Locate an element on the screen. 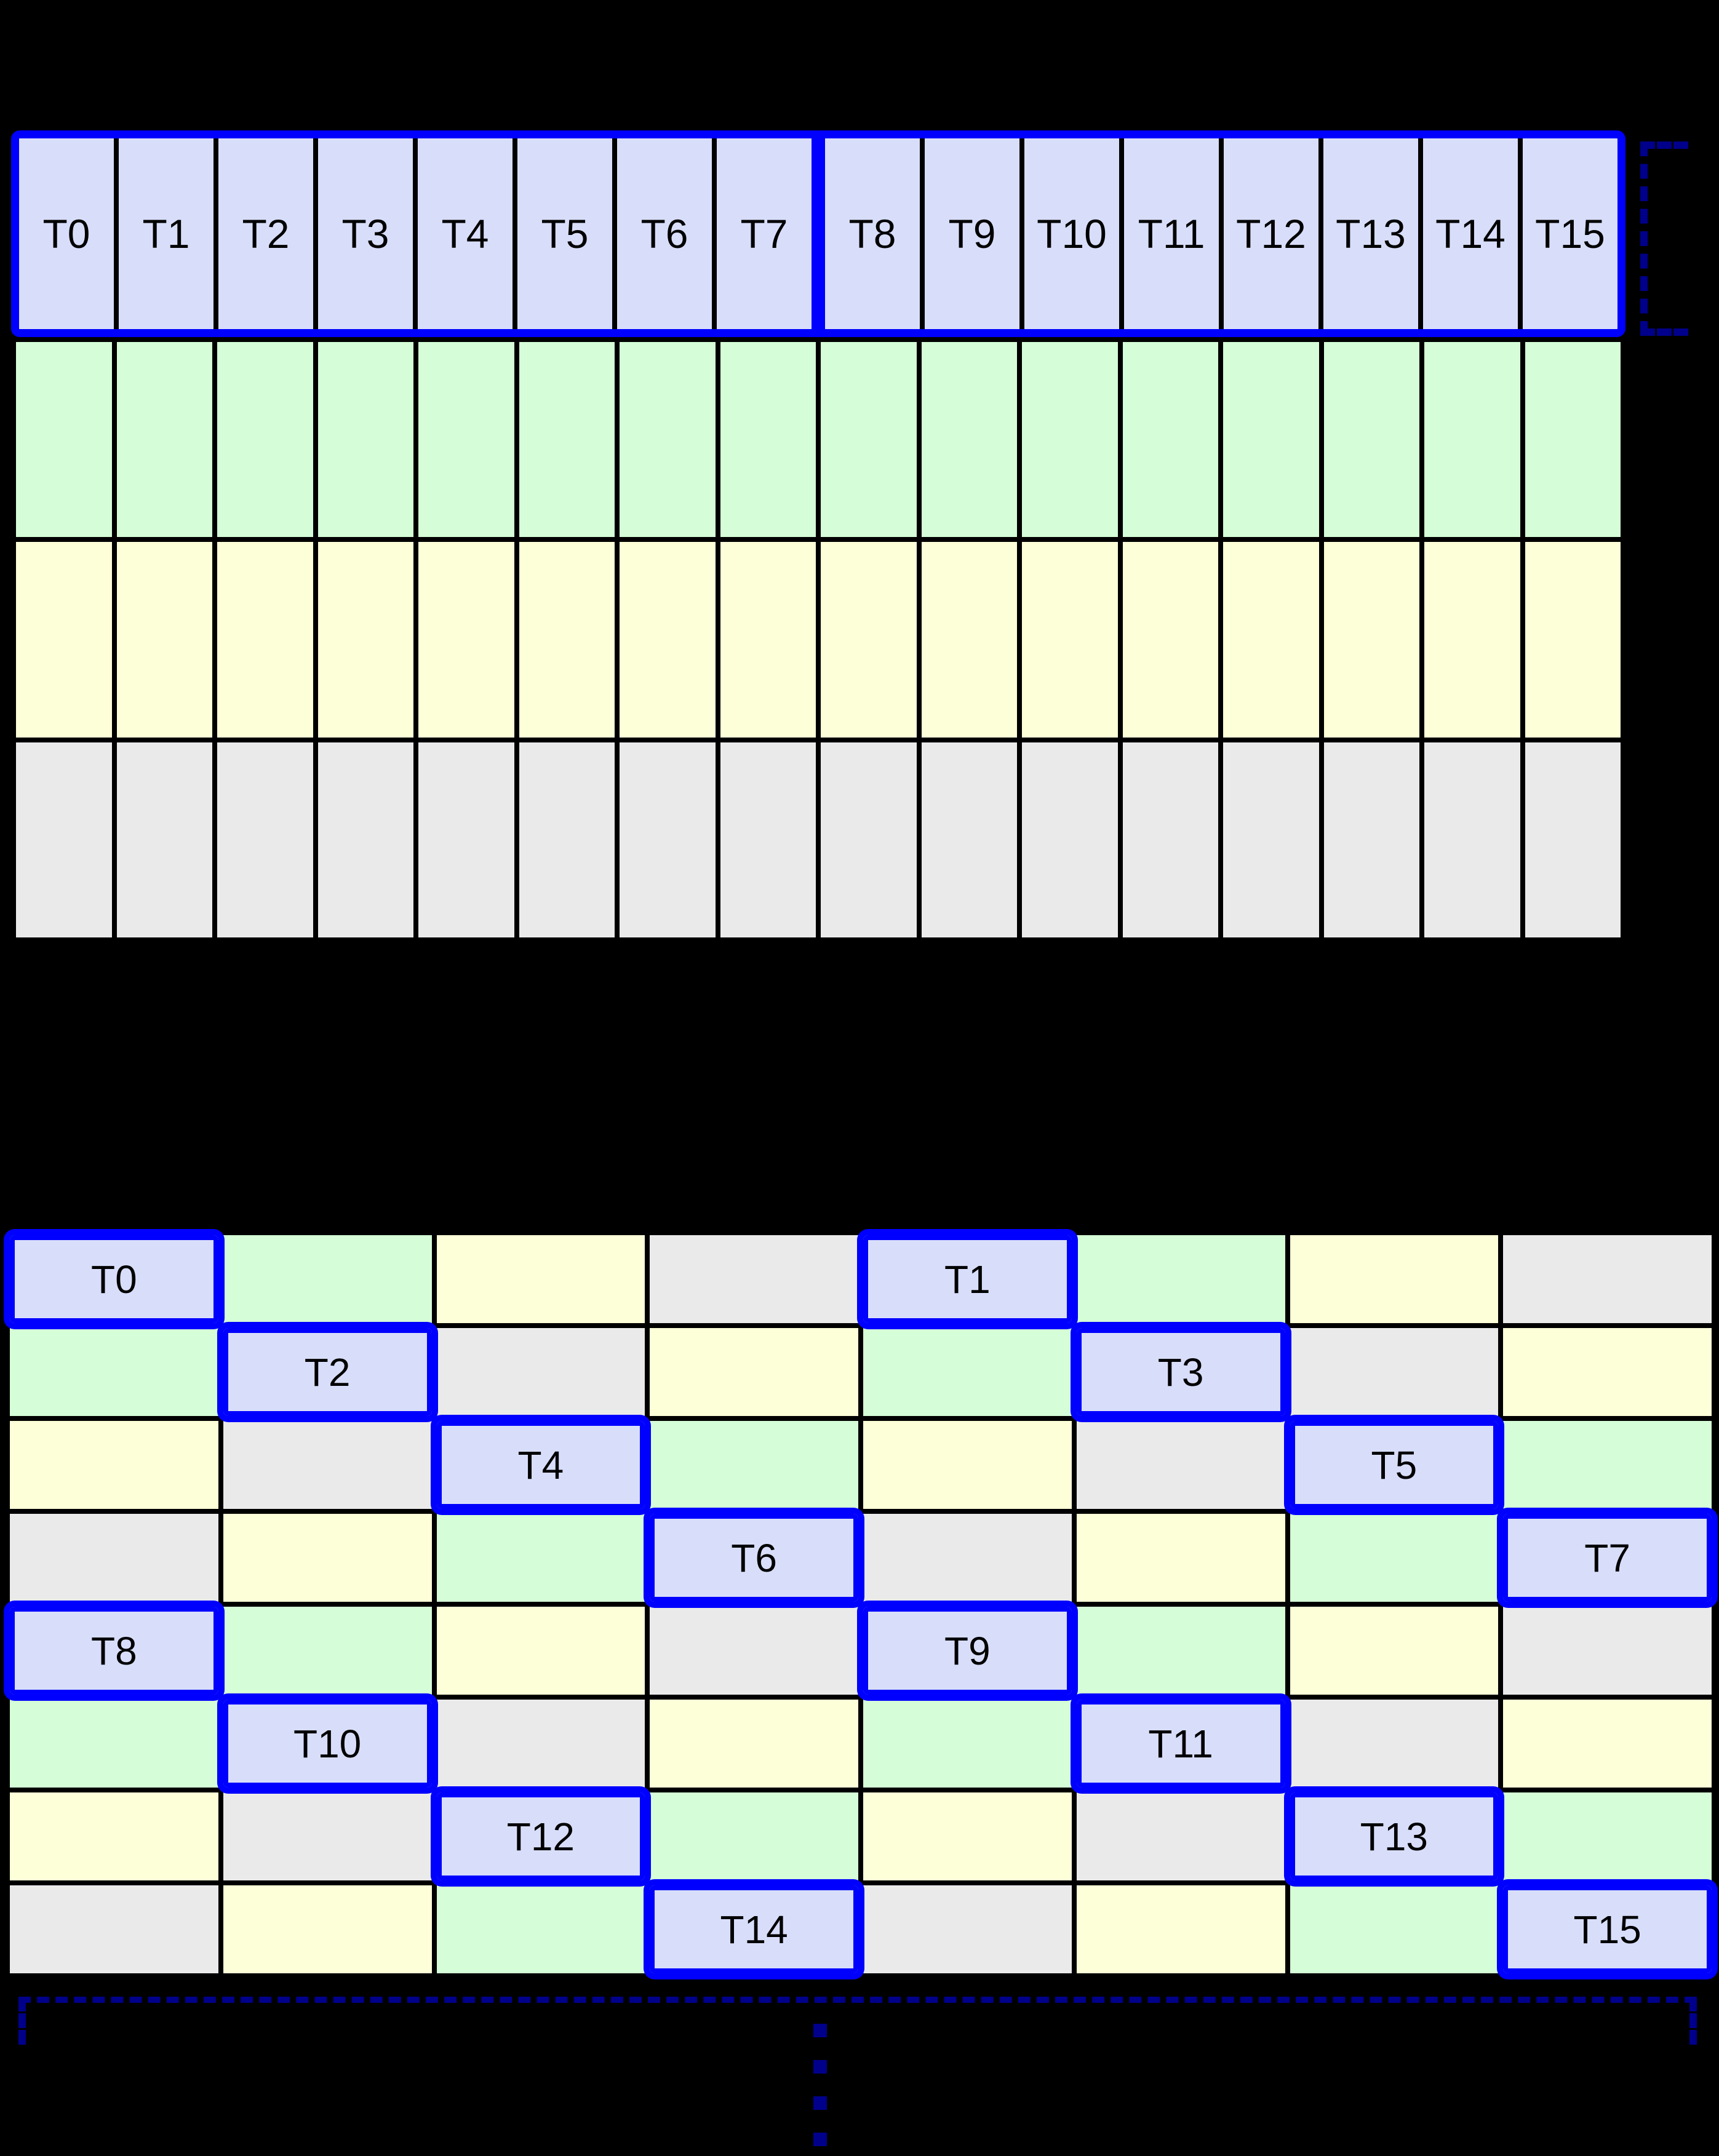 This screenshot has height=2156, width=1719. swizzled-thread-cell-T9: T9 is located at coordinates (968, 1651).